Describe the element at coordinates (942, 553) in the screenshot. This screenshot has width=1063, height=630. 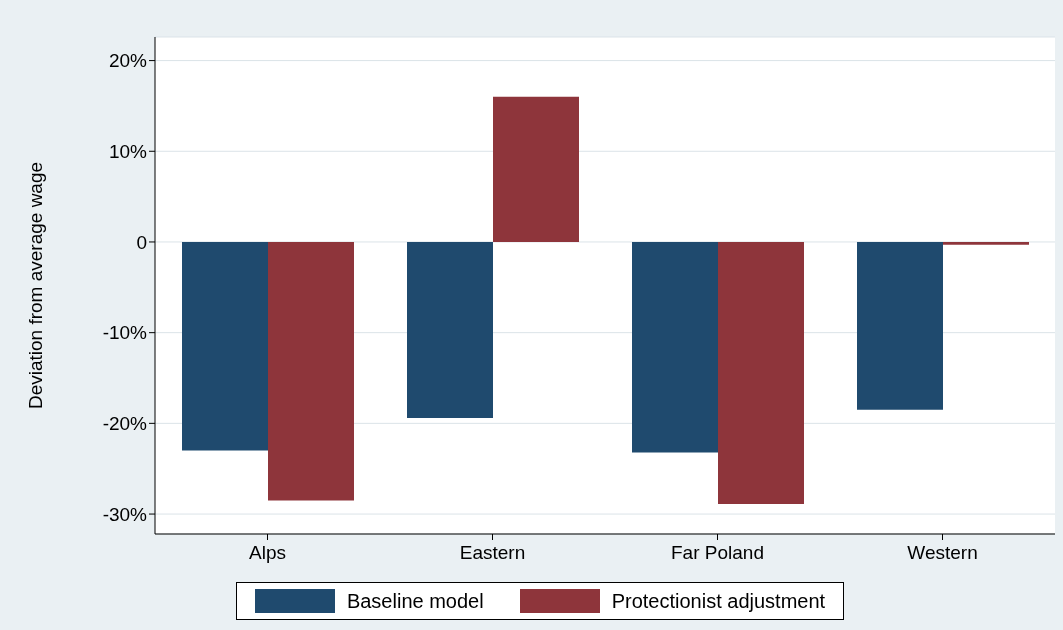
I see `x-tick-label: Western` at that location.